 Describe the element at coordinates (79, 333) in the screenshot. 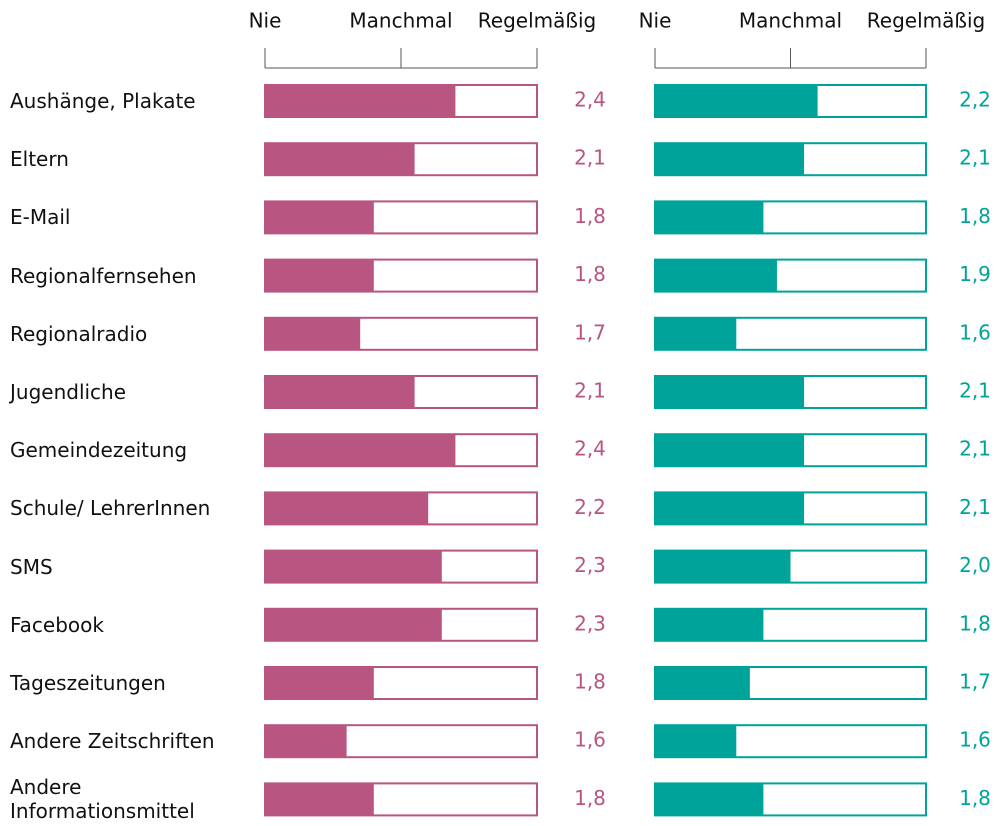

I see `category-label: Regionalradio` at that location.